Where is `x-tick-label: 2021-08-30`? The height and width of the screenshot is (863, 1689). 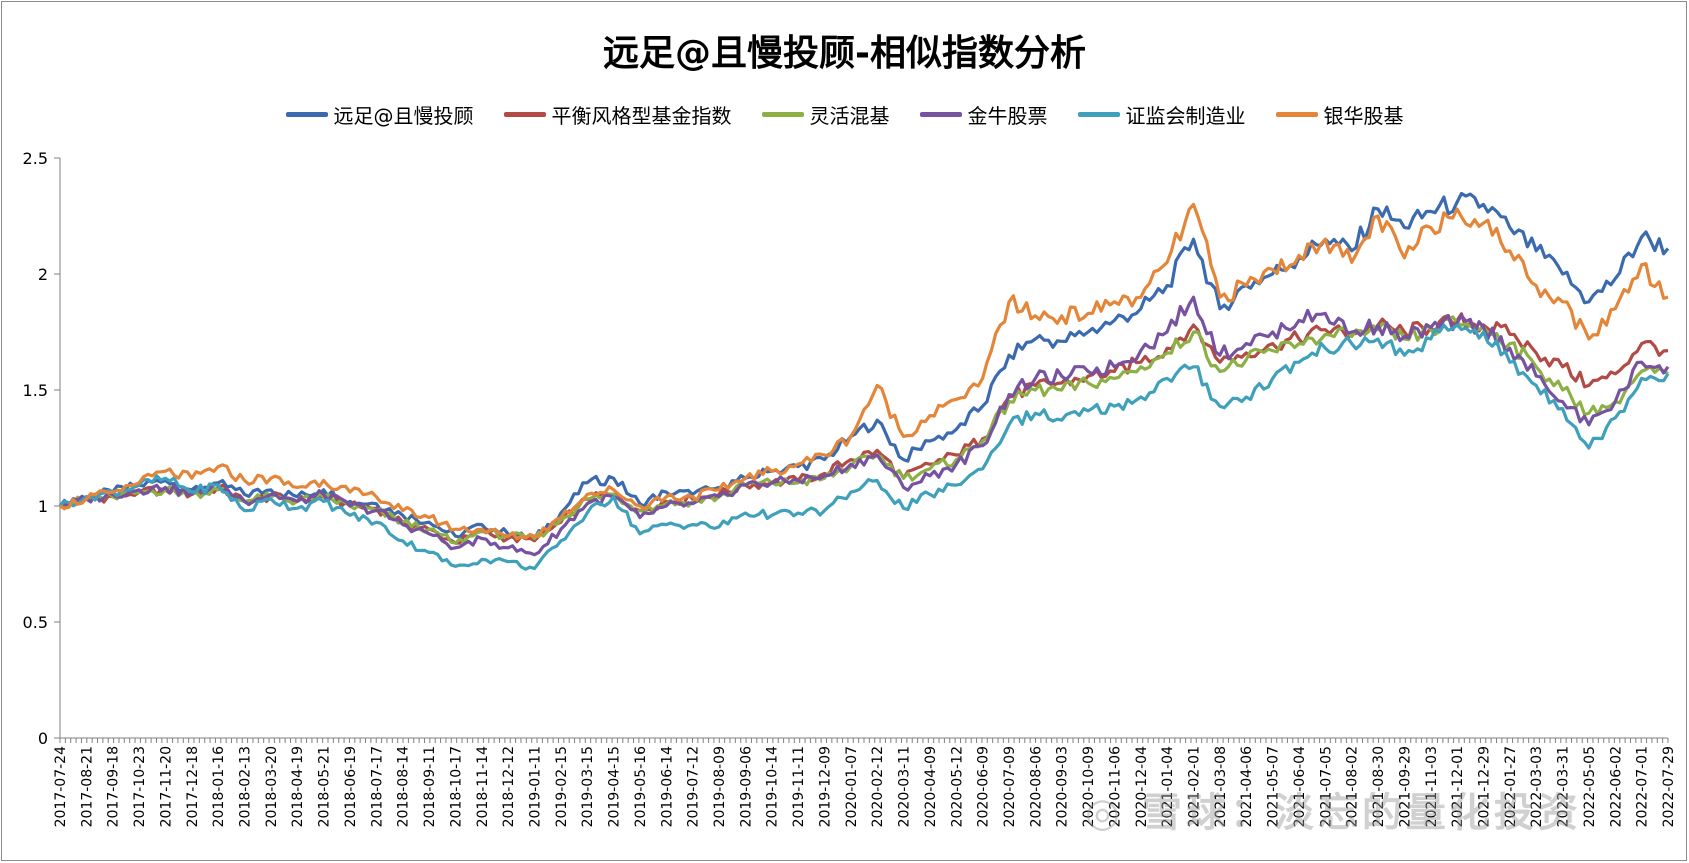
x-tick-label: 2021-08-30 is located at coordinates (1379, 786).